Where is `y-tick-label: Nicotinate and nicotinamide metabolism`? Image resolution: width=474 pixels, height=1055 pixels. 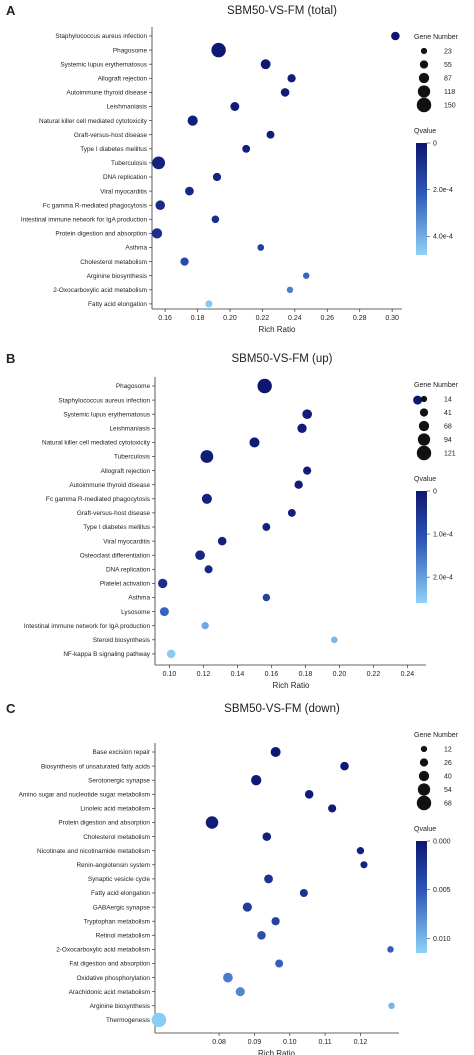
y-tick-label: Nicotinate and nicotinamide metabolism is located at coordinates (93, 851).